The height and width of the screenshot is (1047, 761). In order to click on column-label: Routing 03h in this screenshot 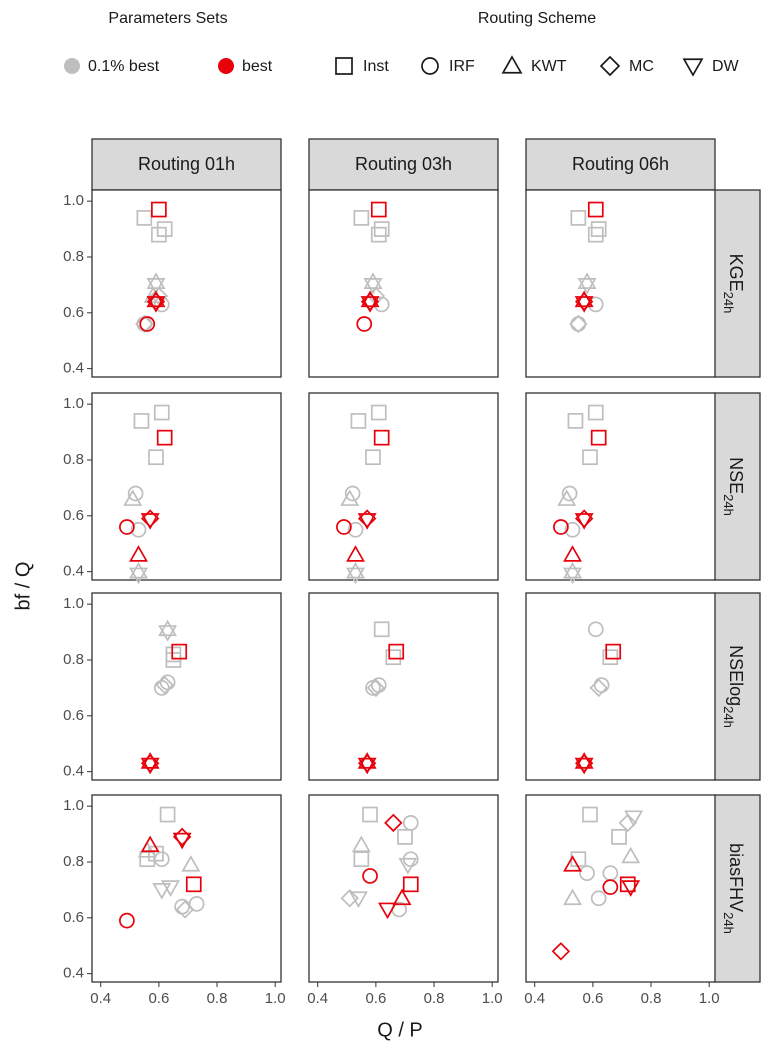, I will do `click(403, 164)`.